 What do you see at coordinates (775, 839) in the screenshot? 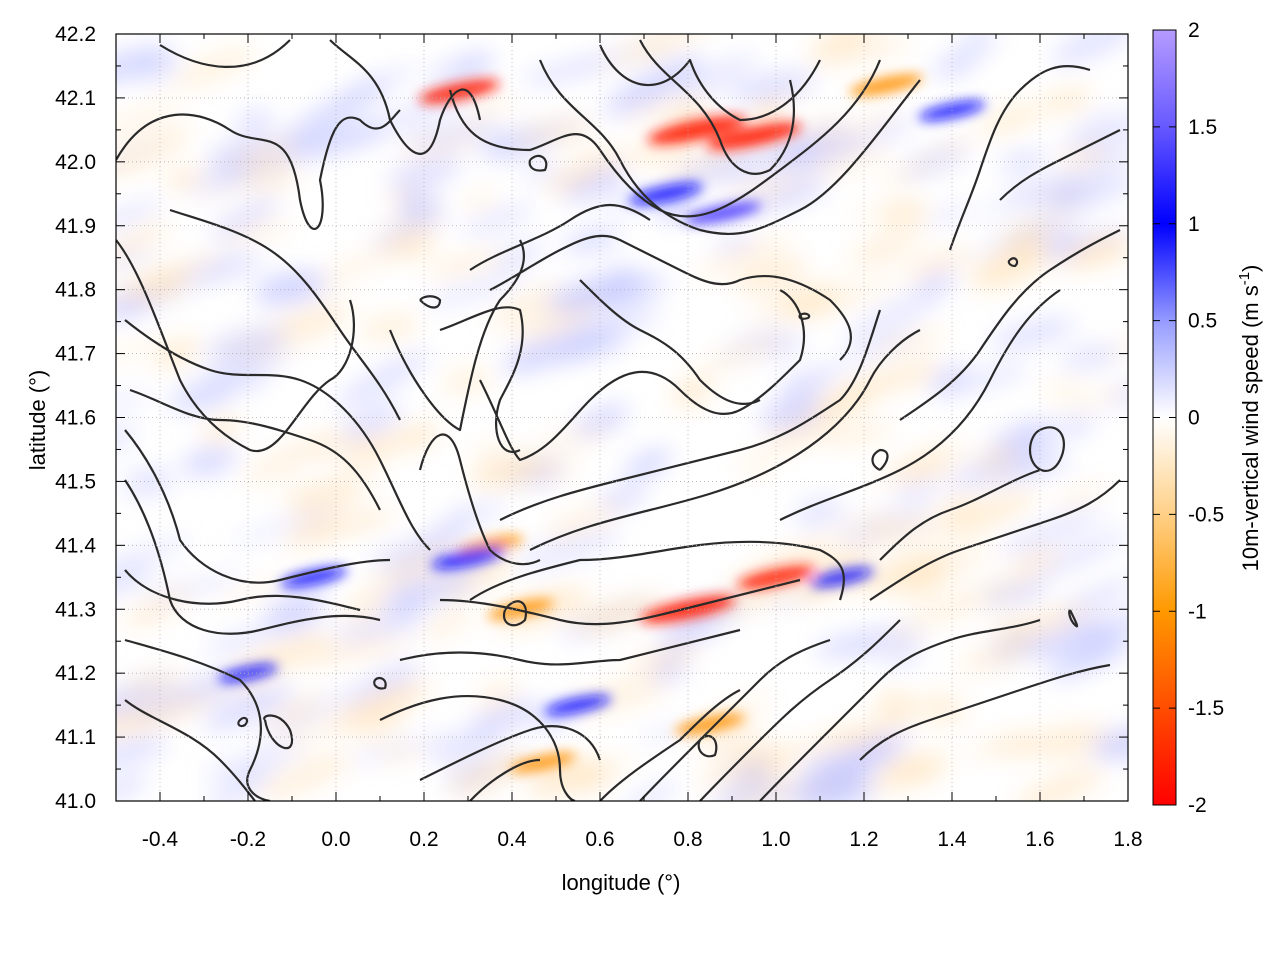
I see `x-tick-label: 1.0` at bounding box center [775, 839].